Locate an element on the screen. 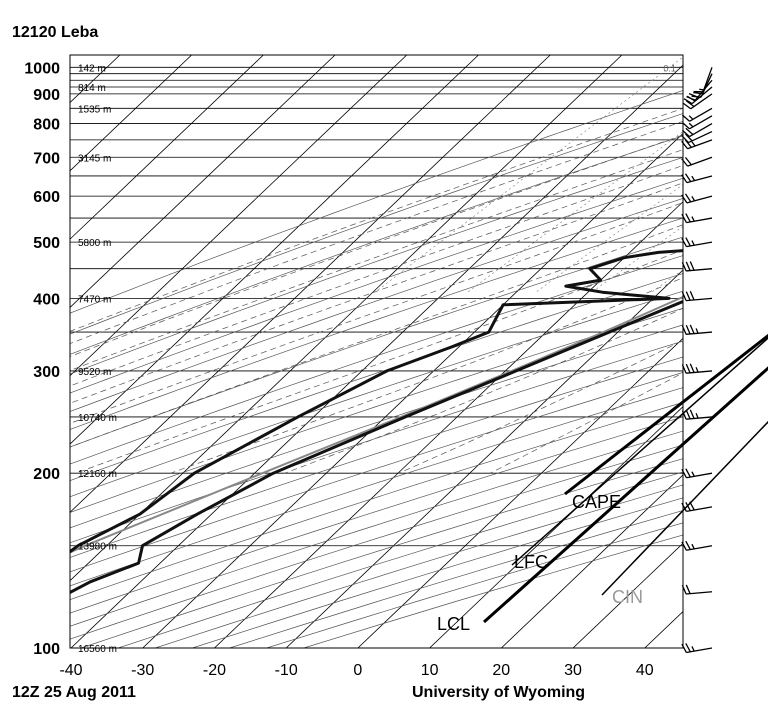  pressure-label: 700 is located at coordinates (46, 158).